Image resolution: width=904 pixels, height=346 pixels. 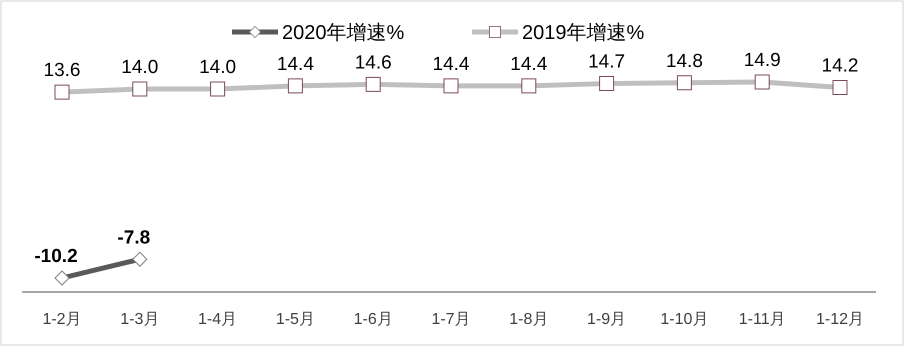 What do you see at coordinates (684, 319) in the screenshot?
I see `x-tick-label: 1-10月` at bounding box center [684, 319].